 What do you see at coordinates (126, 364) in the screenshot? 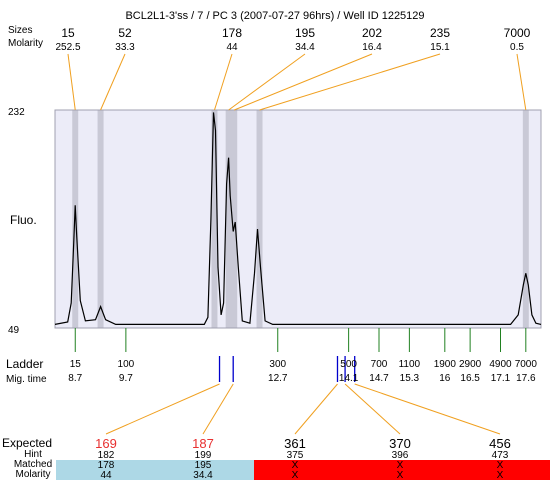
I see `ladder-size-label: 100` at bounding box center [126, 364].